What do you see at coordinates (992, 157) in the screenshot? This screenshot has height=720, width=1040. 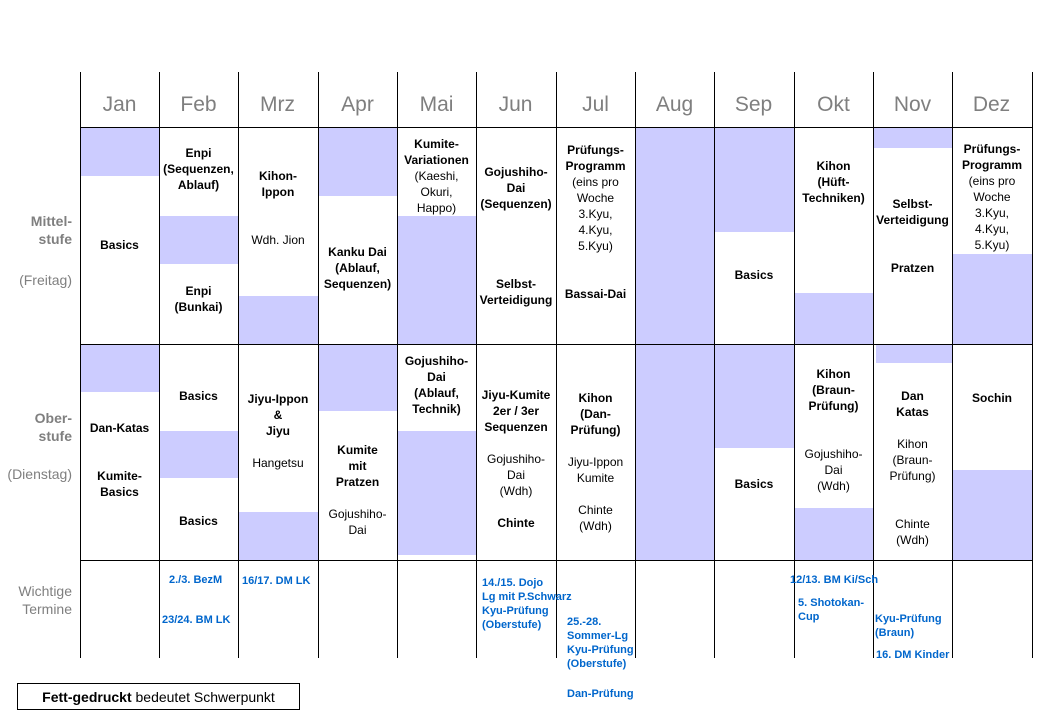 I see `mittel-dez-topic: Prüfungs- Programm` at bounding box center [992, 157].